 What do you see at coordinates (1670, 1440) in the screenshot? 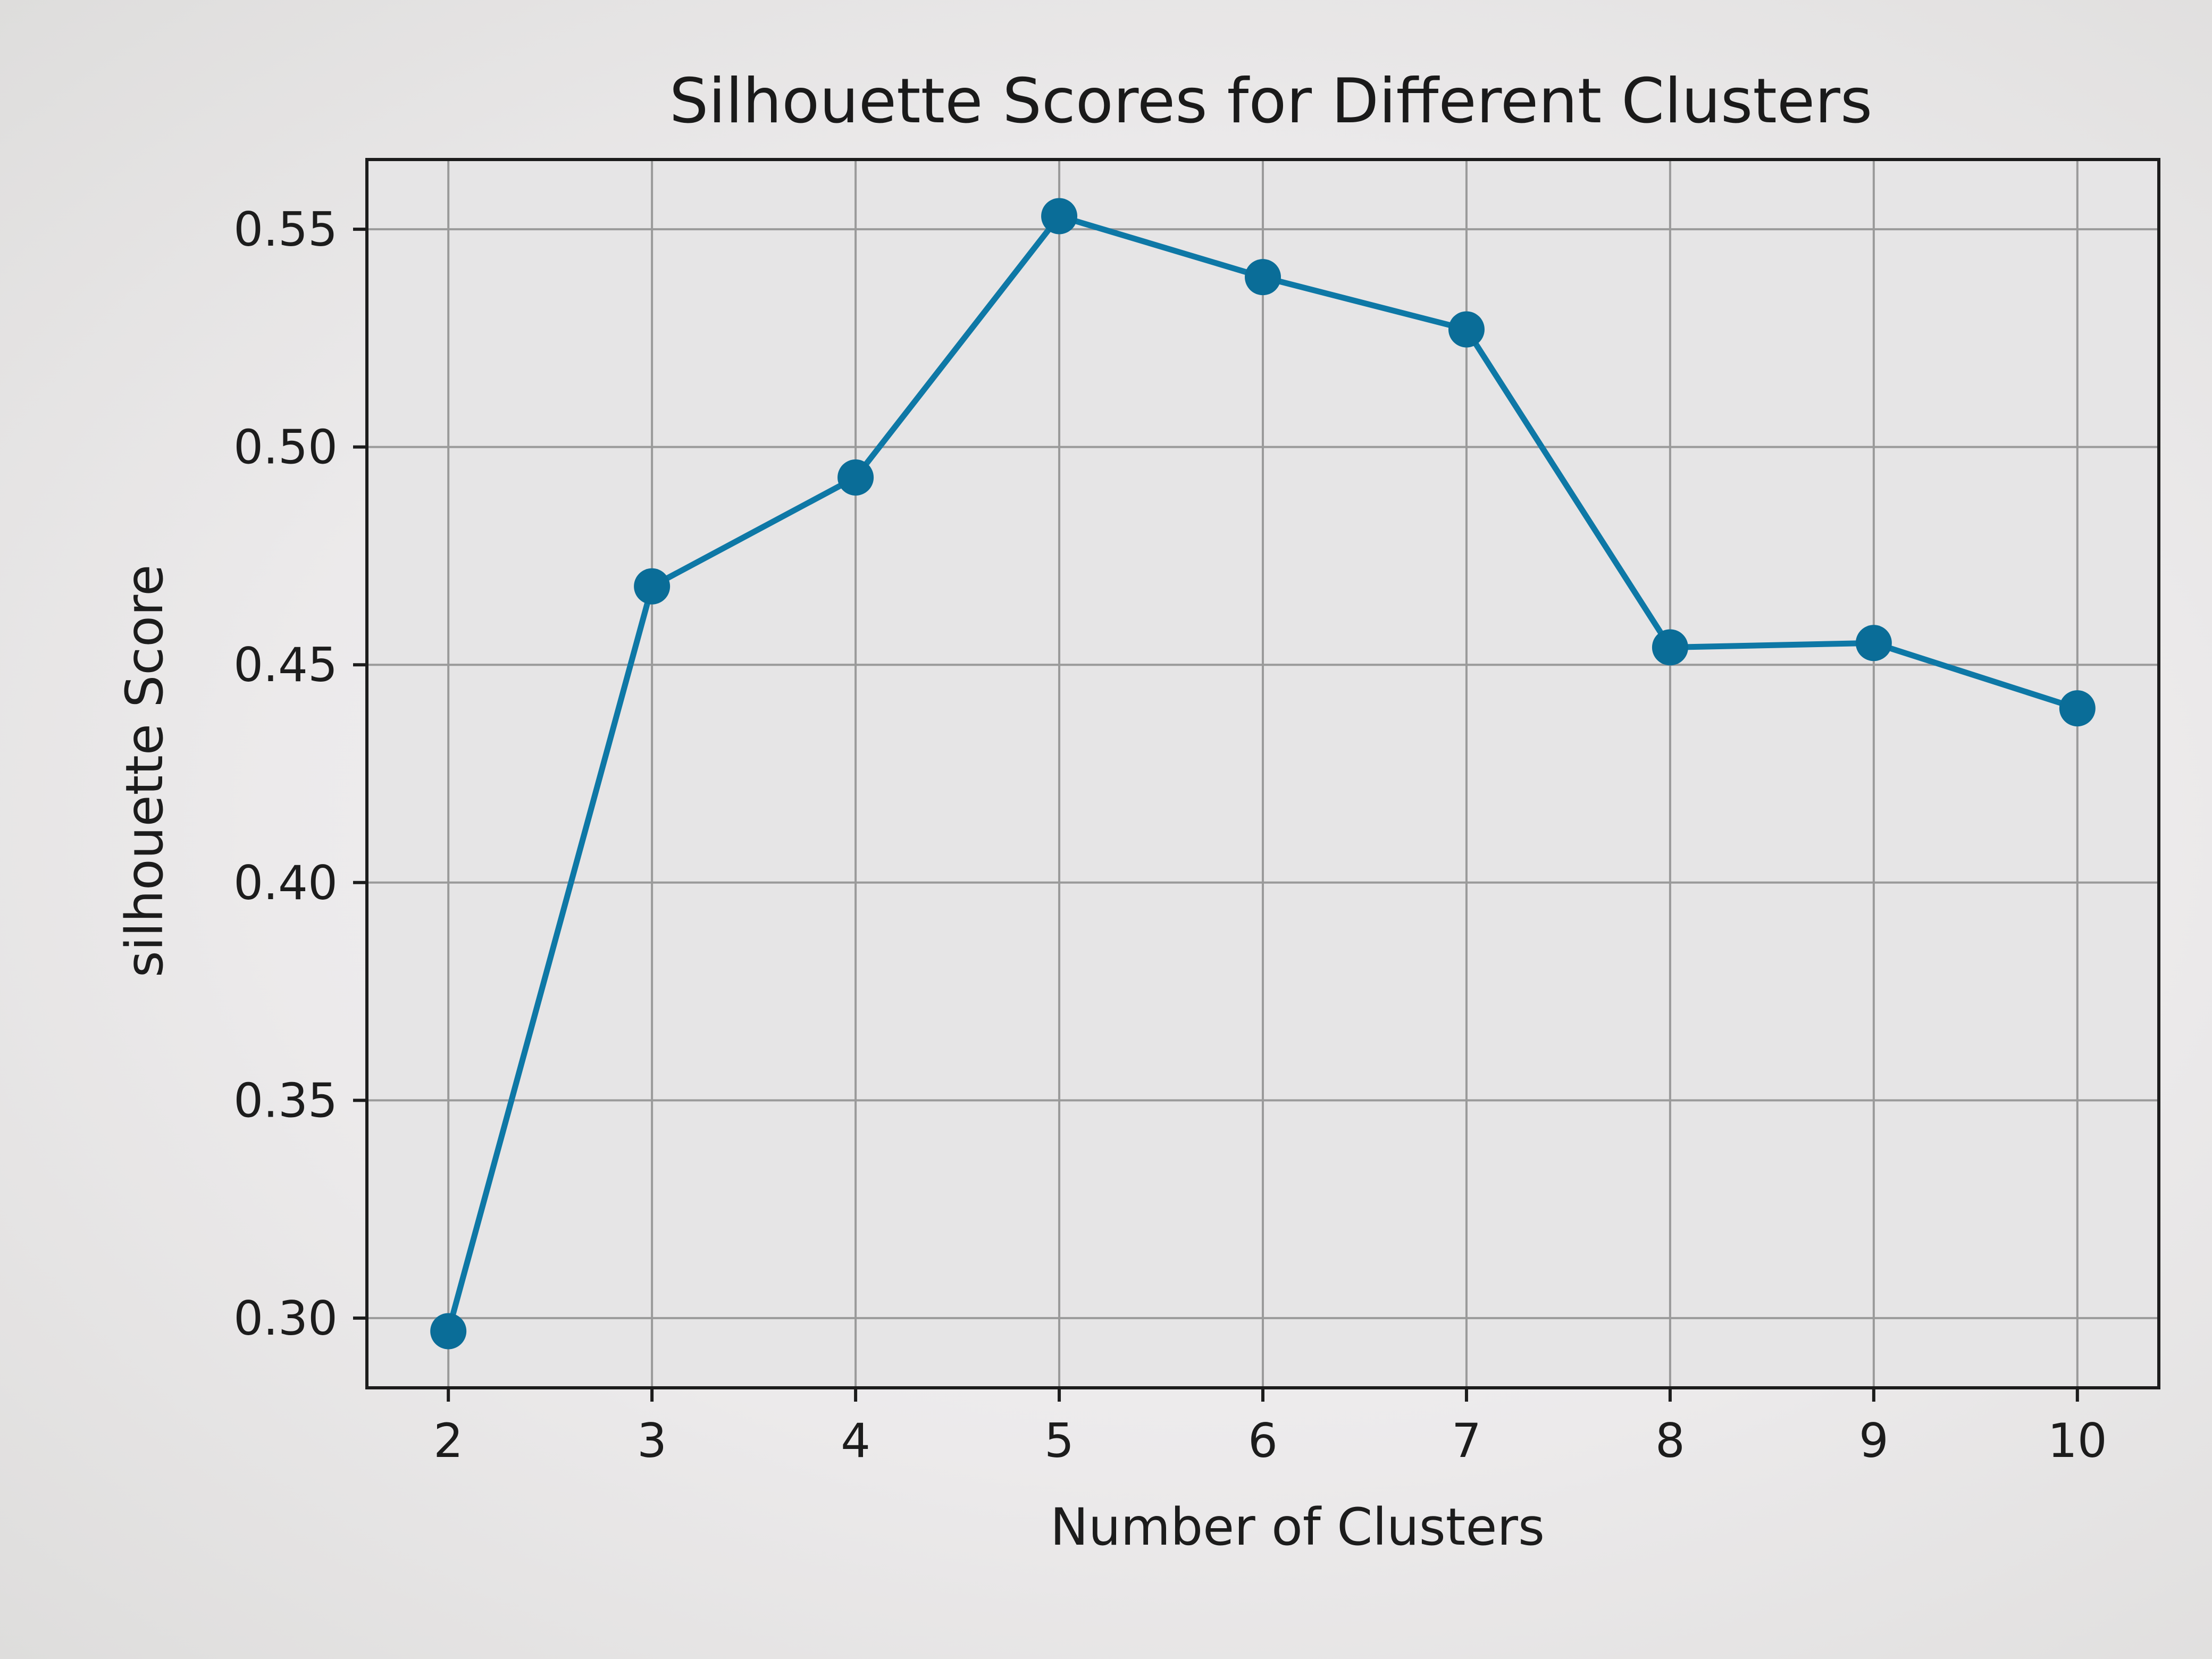
I see `x-tick-label: 8` at bounding box center [1670, 1440].